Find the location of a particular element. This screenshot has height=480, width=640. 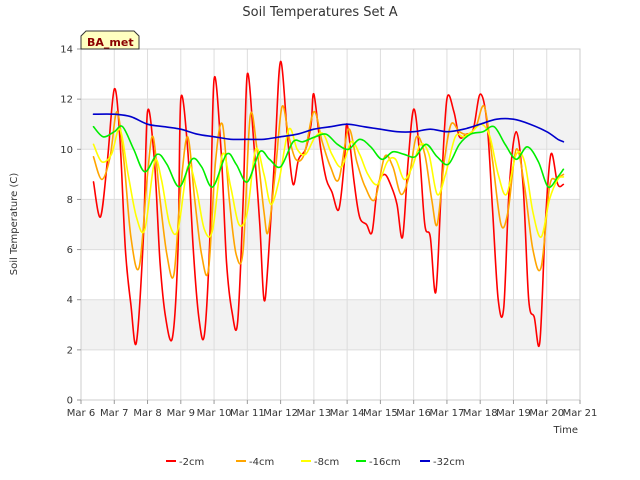

x-tick-label: Mar 10 is located at coordinates (214, 413).